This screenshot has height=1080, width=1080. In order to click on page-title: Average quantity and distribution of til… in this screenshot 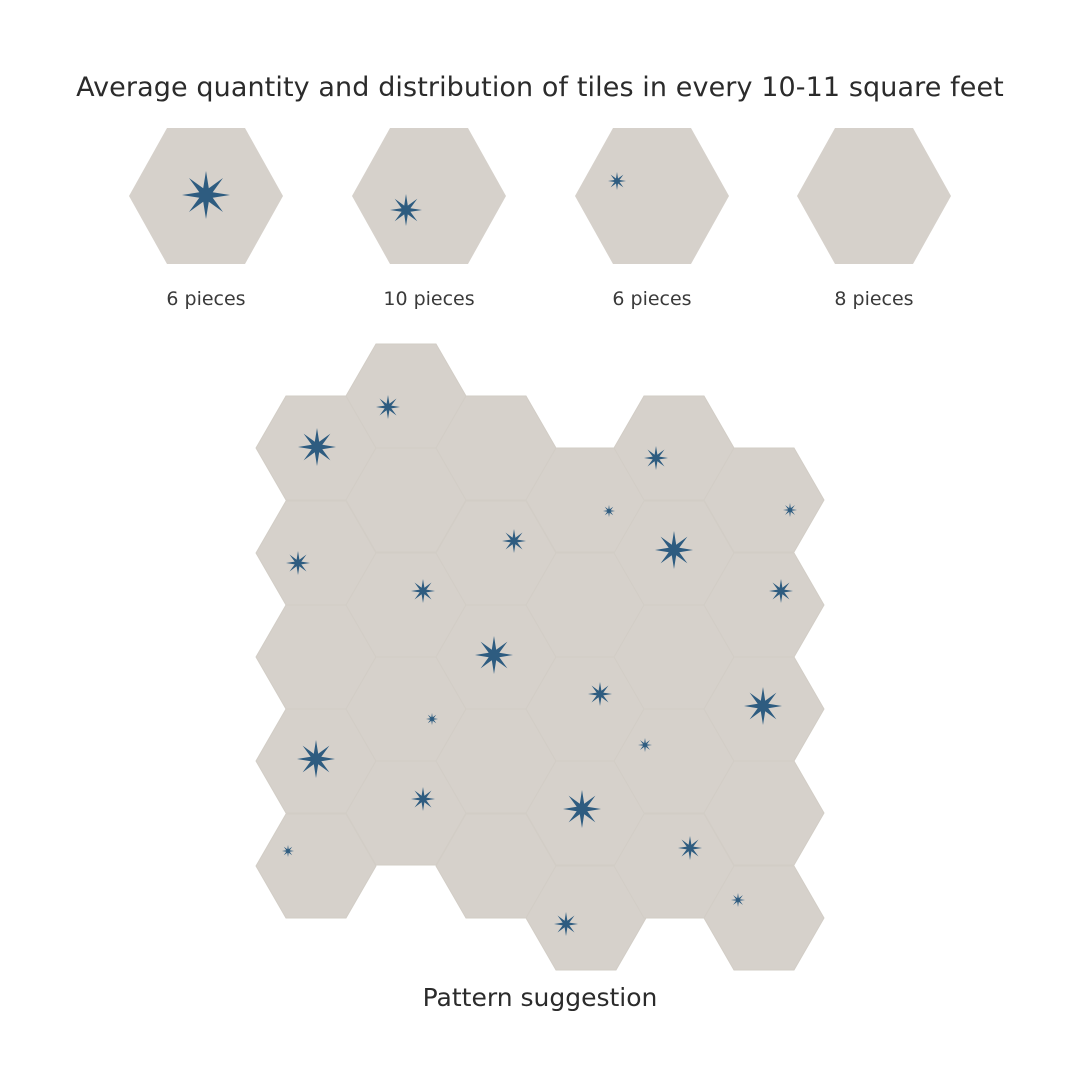, I will do `click(540, 87)`.